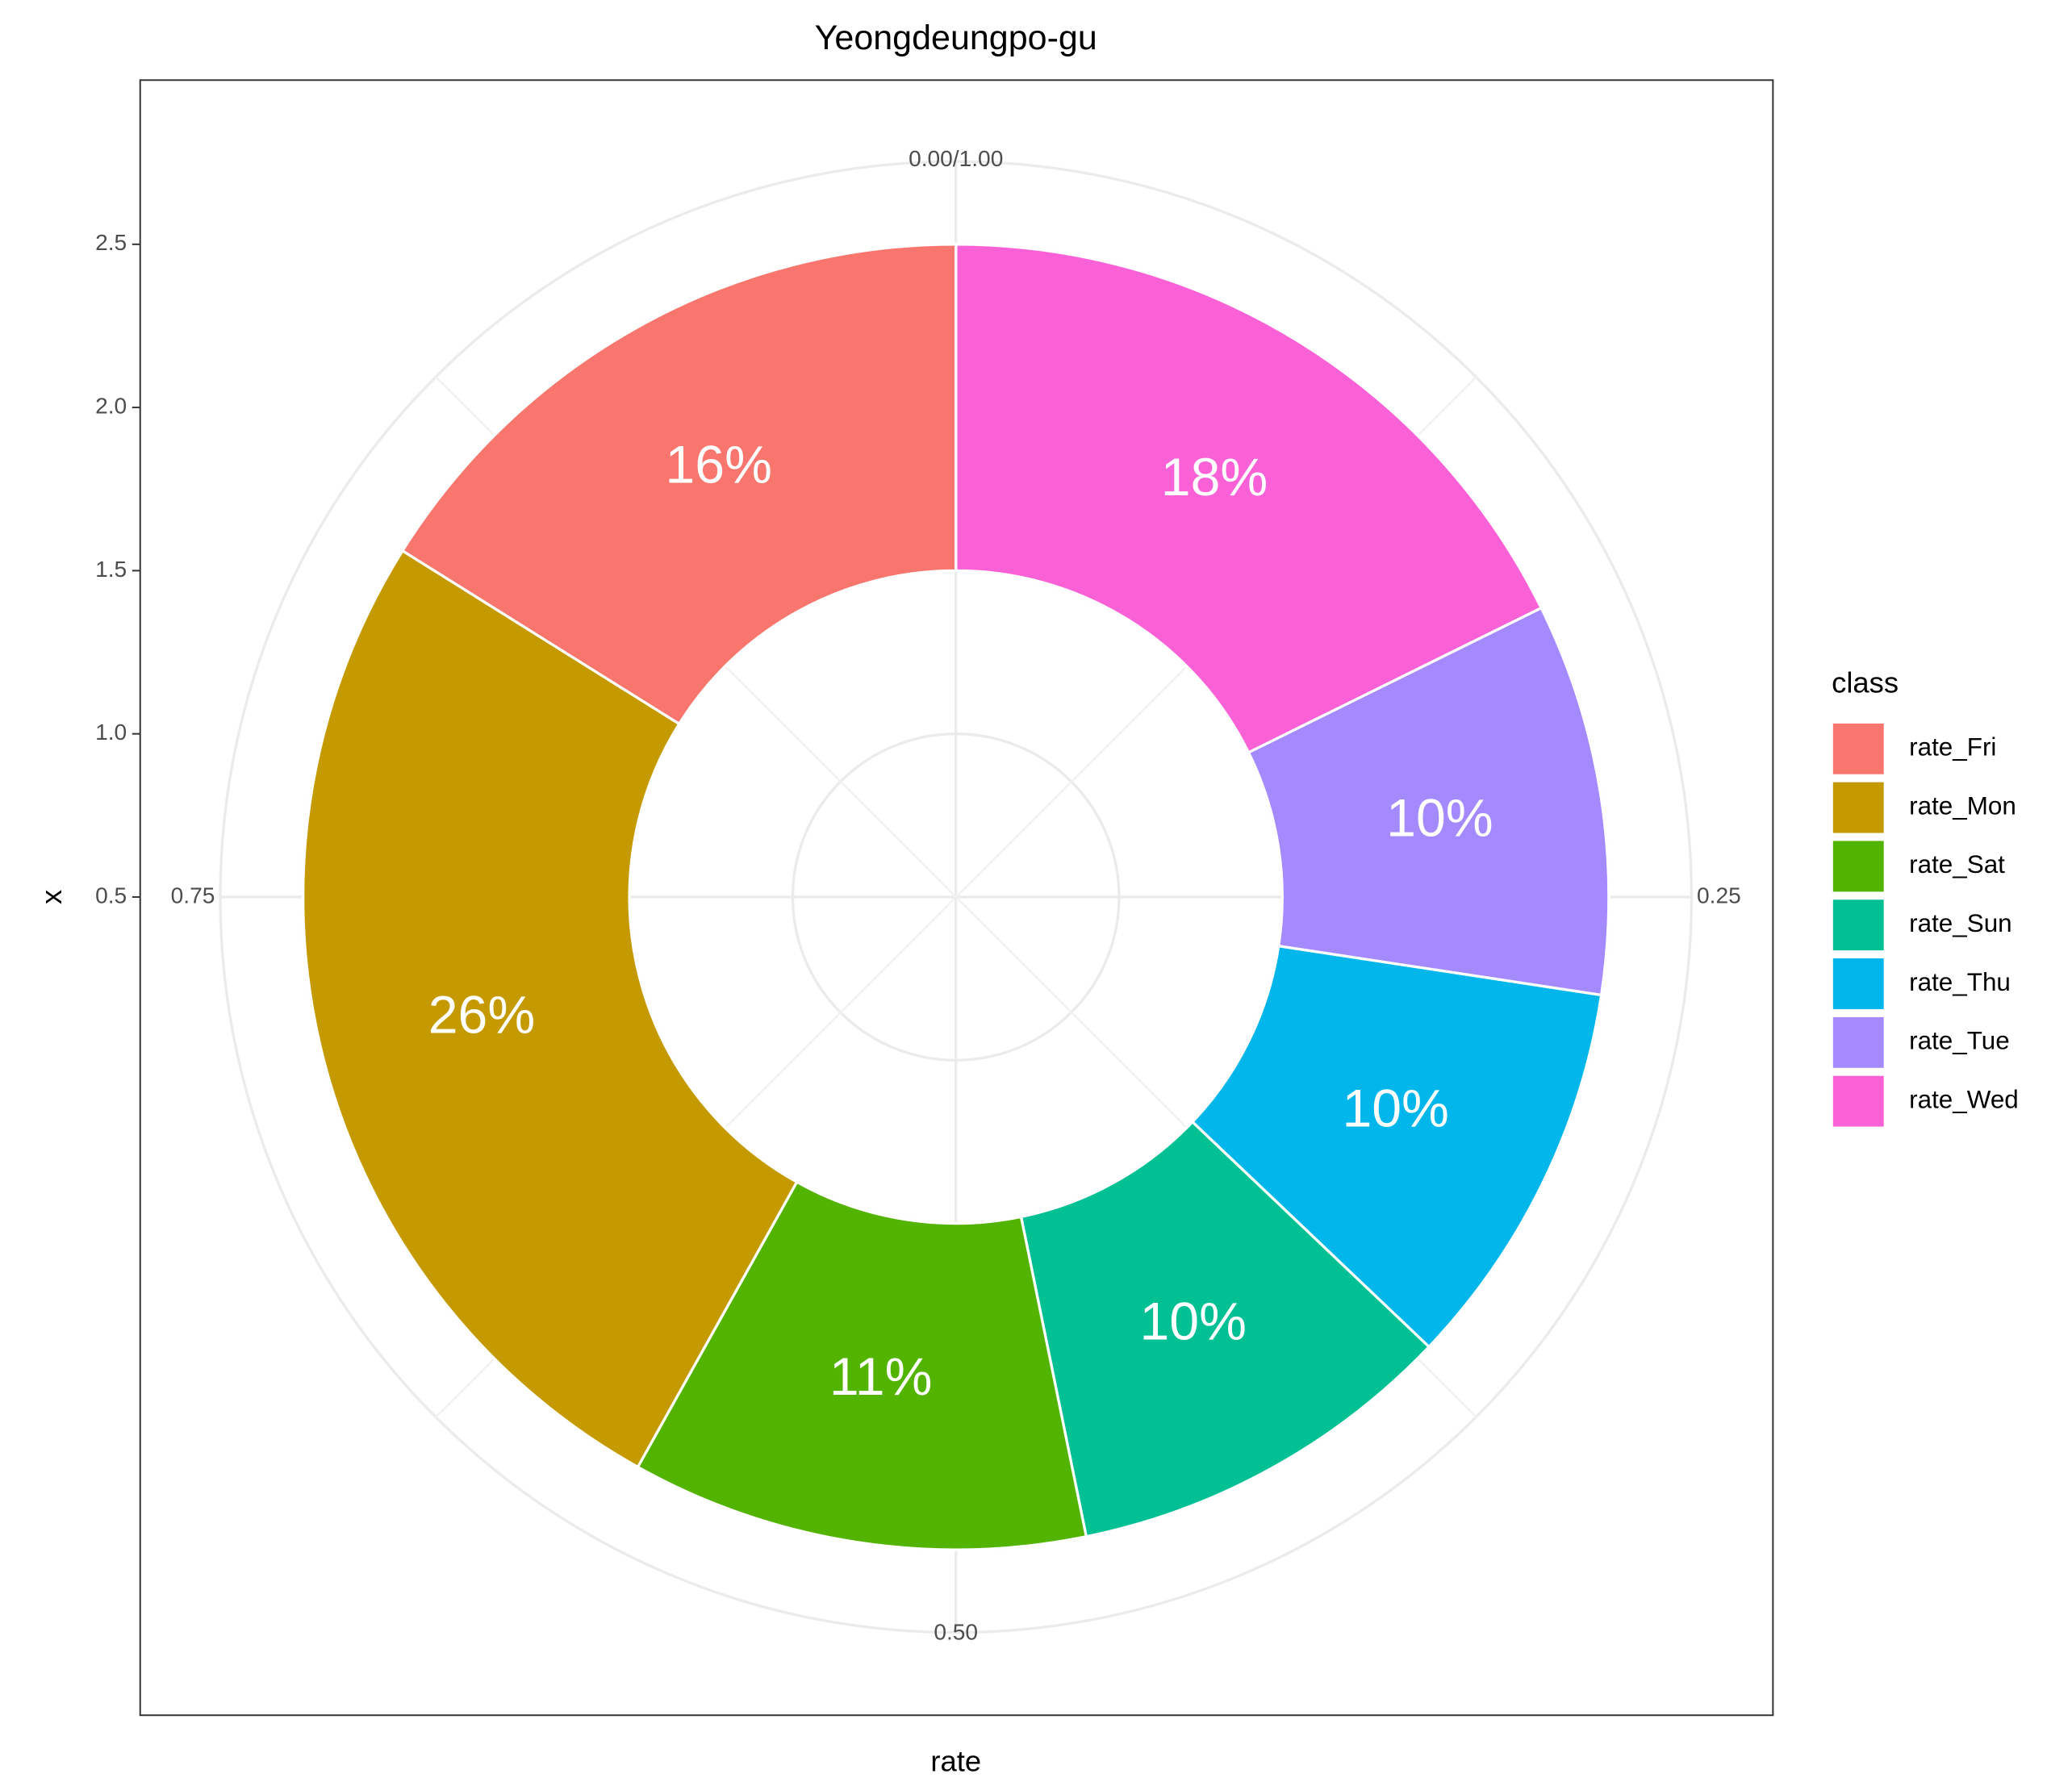 The image size is (2072, 1782). I want to click on legend-label: rate_Sat, so click(1957, 864).